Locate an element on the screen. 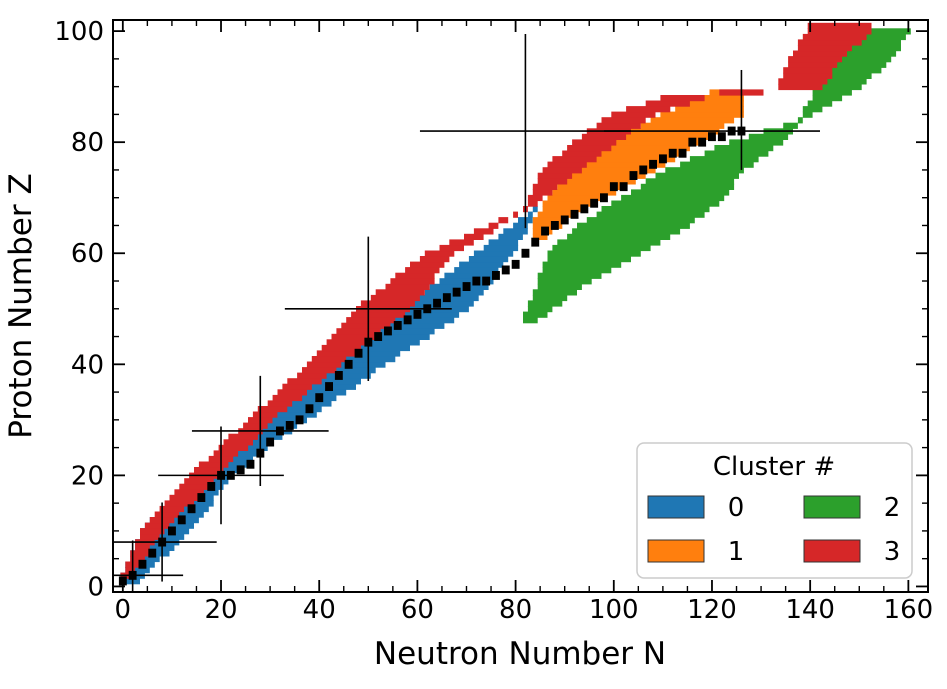  y-tick-label: 60 is located at coordinates (87, 254).